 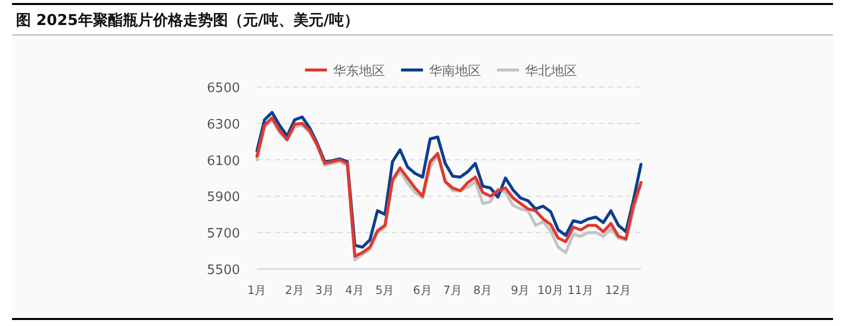 I want to click on chart-title: 图 2025年聚酯瓶片价格走势图（元/吨、美元/吨）, so click(x=187, y=20).